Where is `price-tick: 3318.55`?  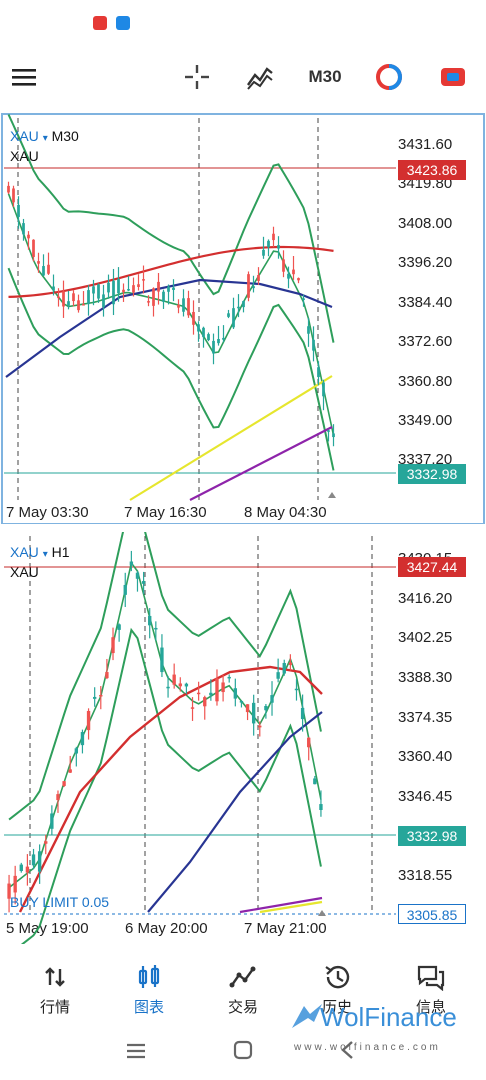 price-tick: 3318.55 is located at coordinates (425, 875).